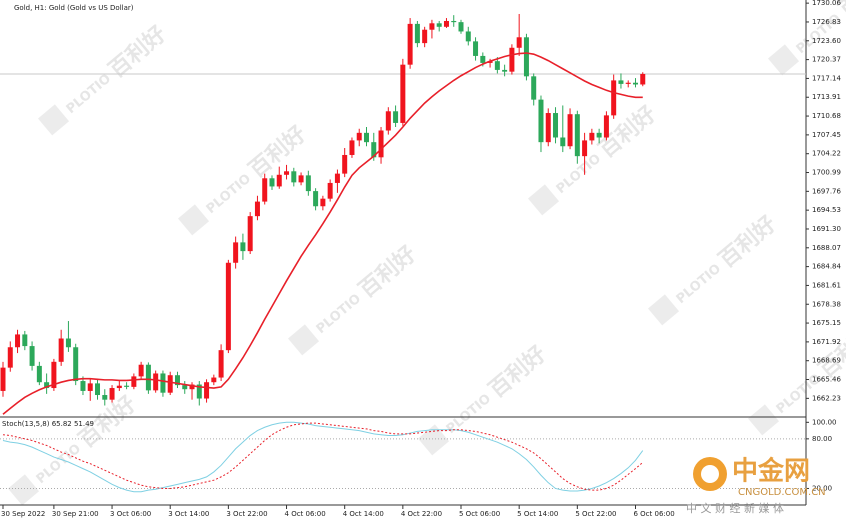  I want to click on y-tick-label: 1678.38, so click(826, 304).